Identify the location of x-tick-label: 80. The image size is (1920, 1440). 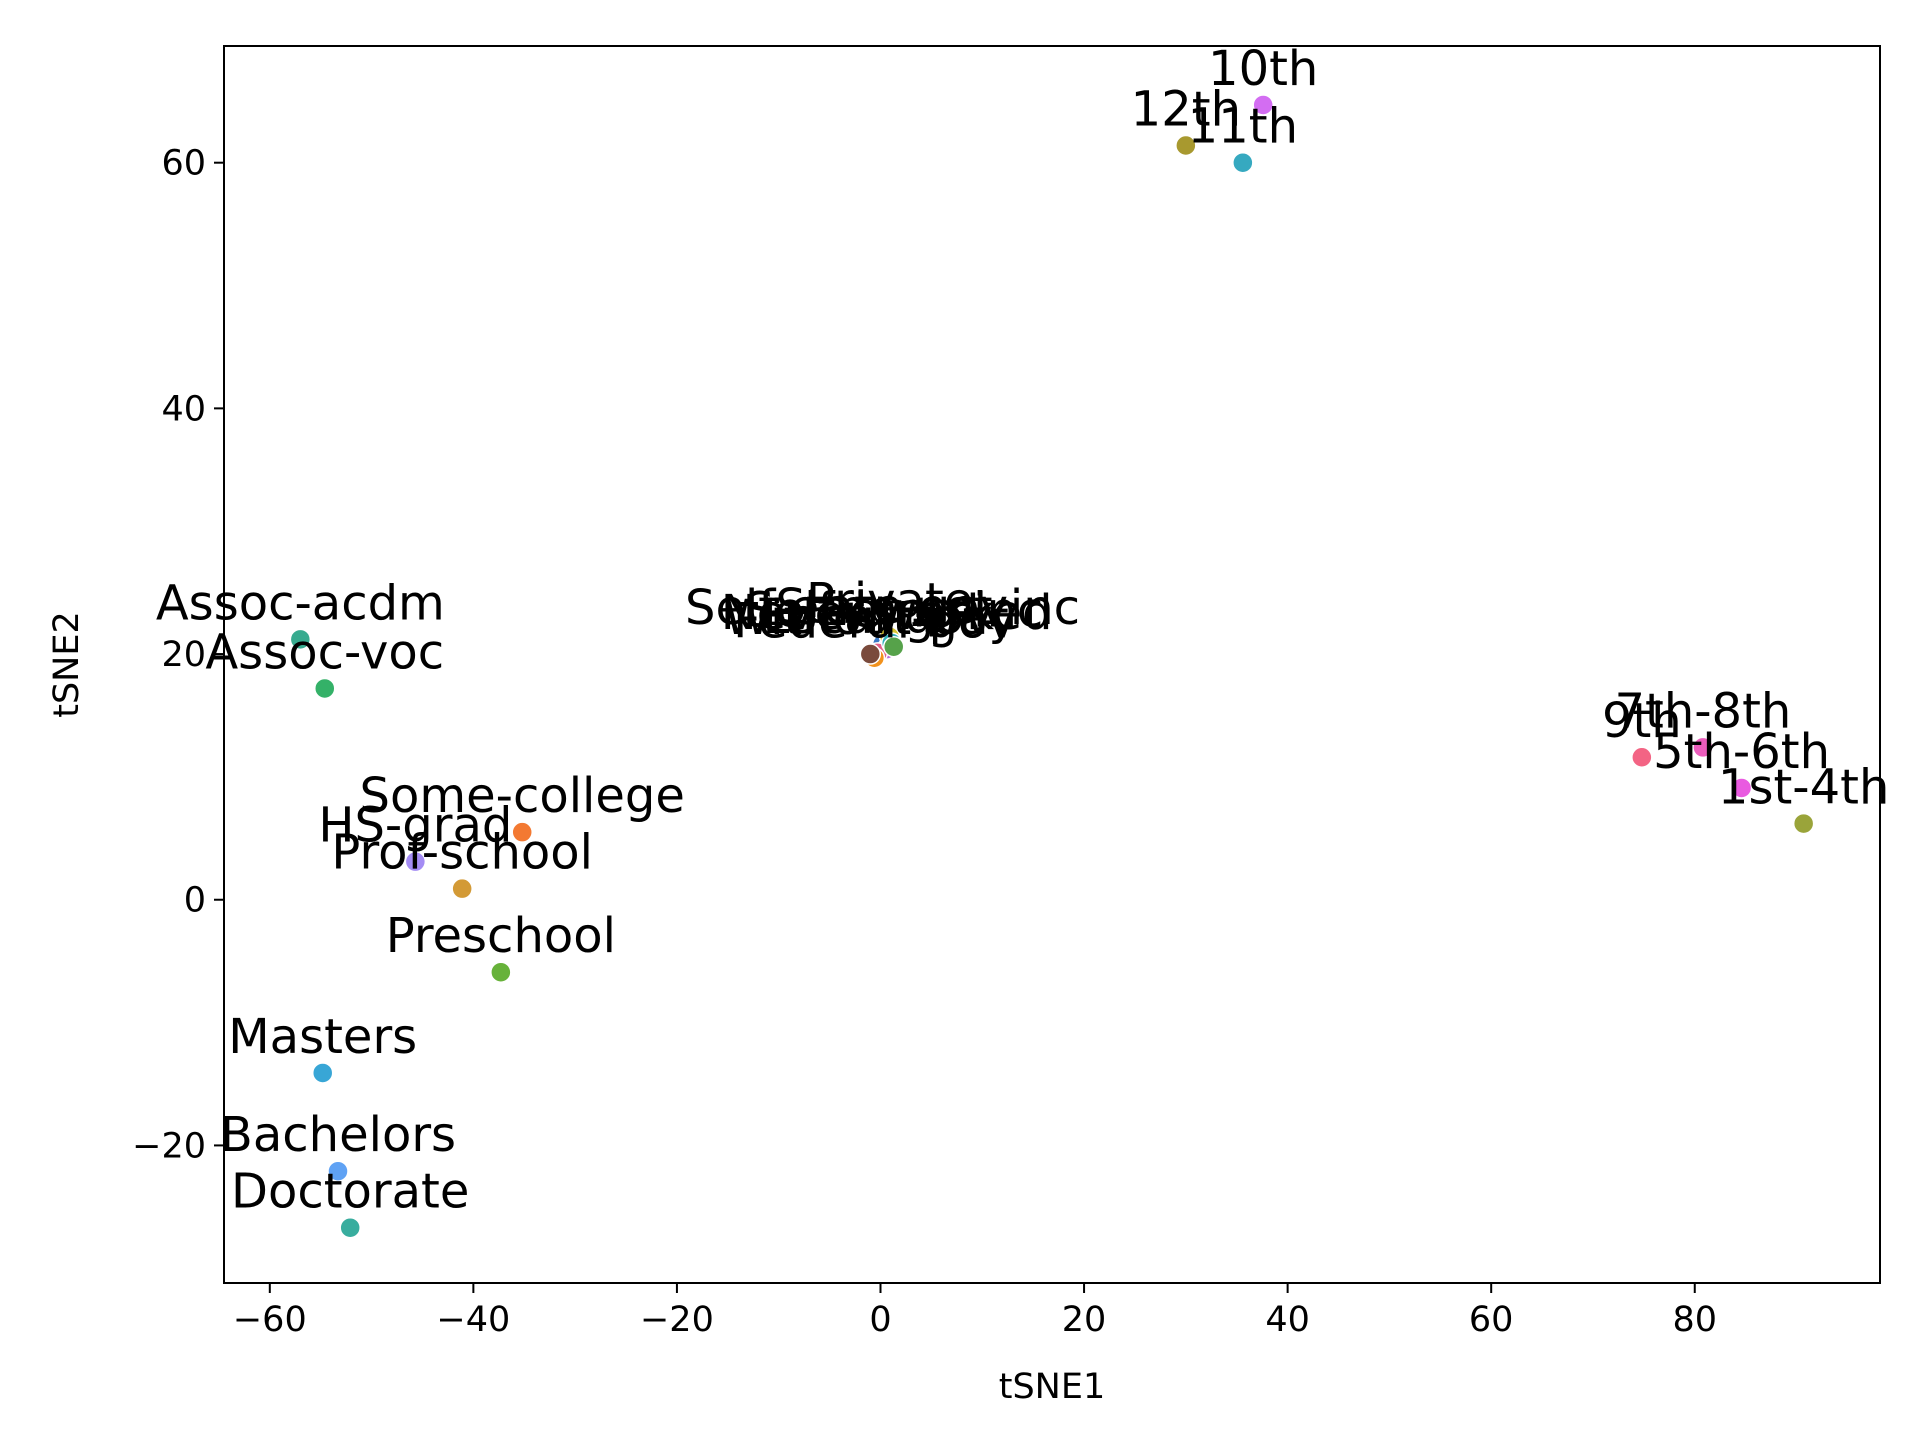
(1694, 1320).